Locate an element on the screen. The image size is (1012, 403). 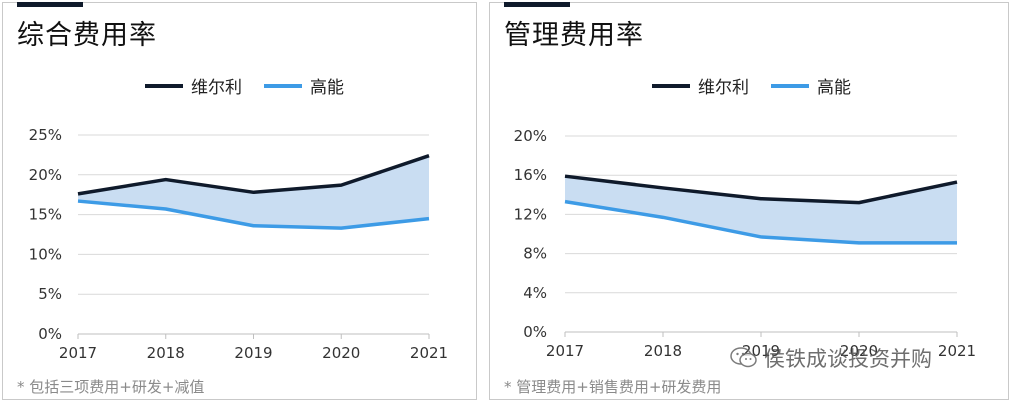
y-tick-label: 15% is located at coordinates (45, 215).